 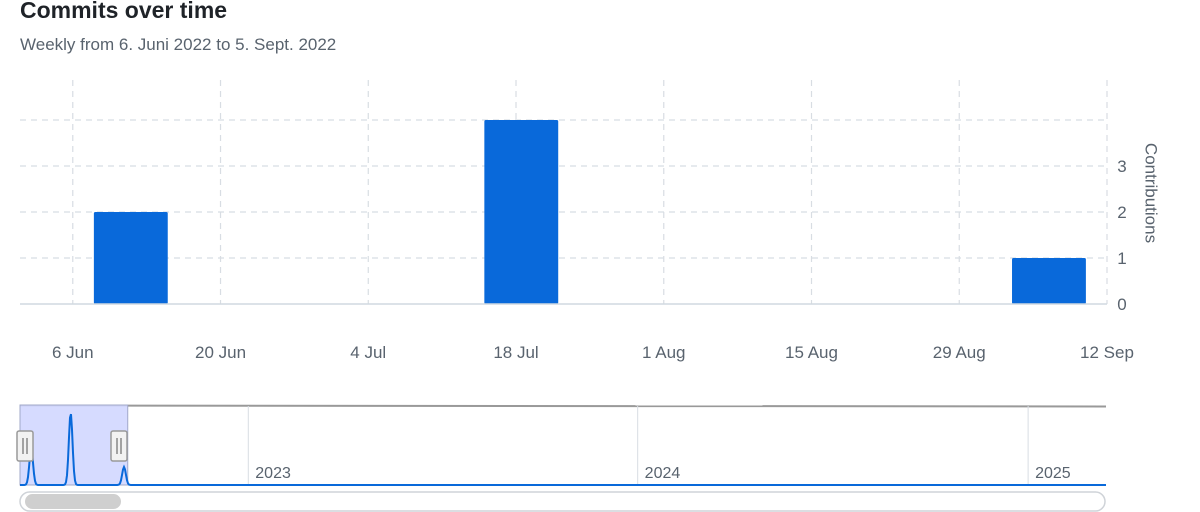 What do you see at coordinates (664, 352) in the screenshot?
I see `x-tick-label: 1 Aug` at bounding box center [664, 352].